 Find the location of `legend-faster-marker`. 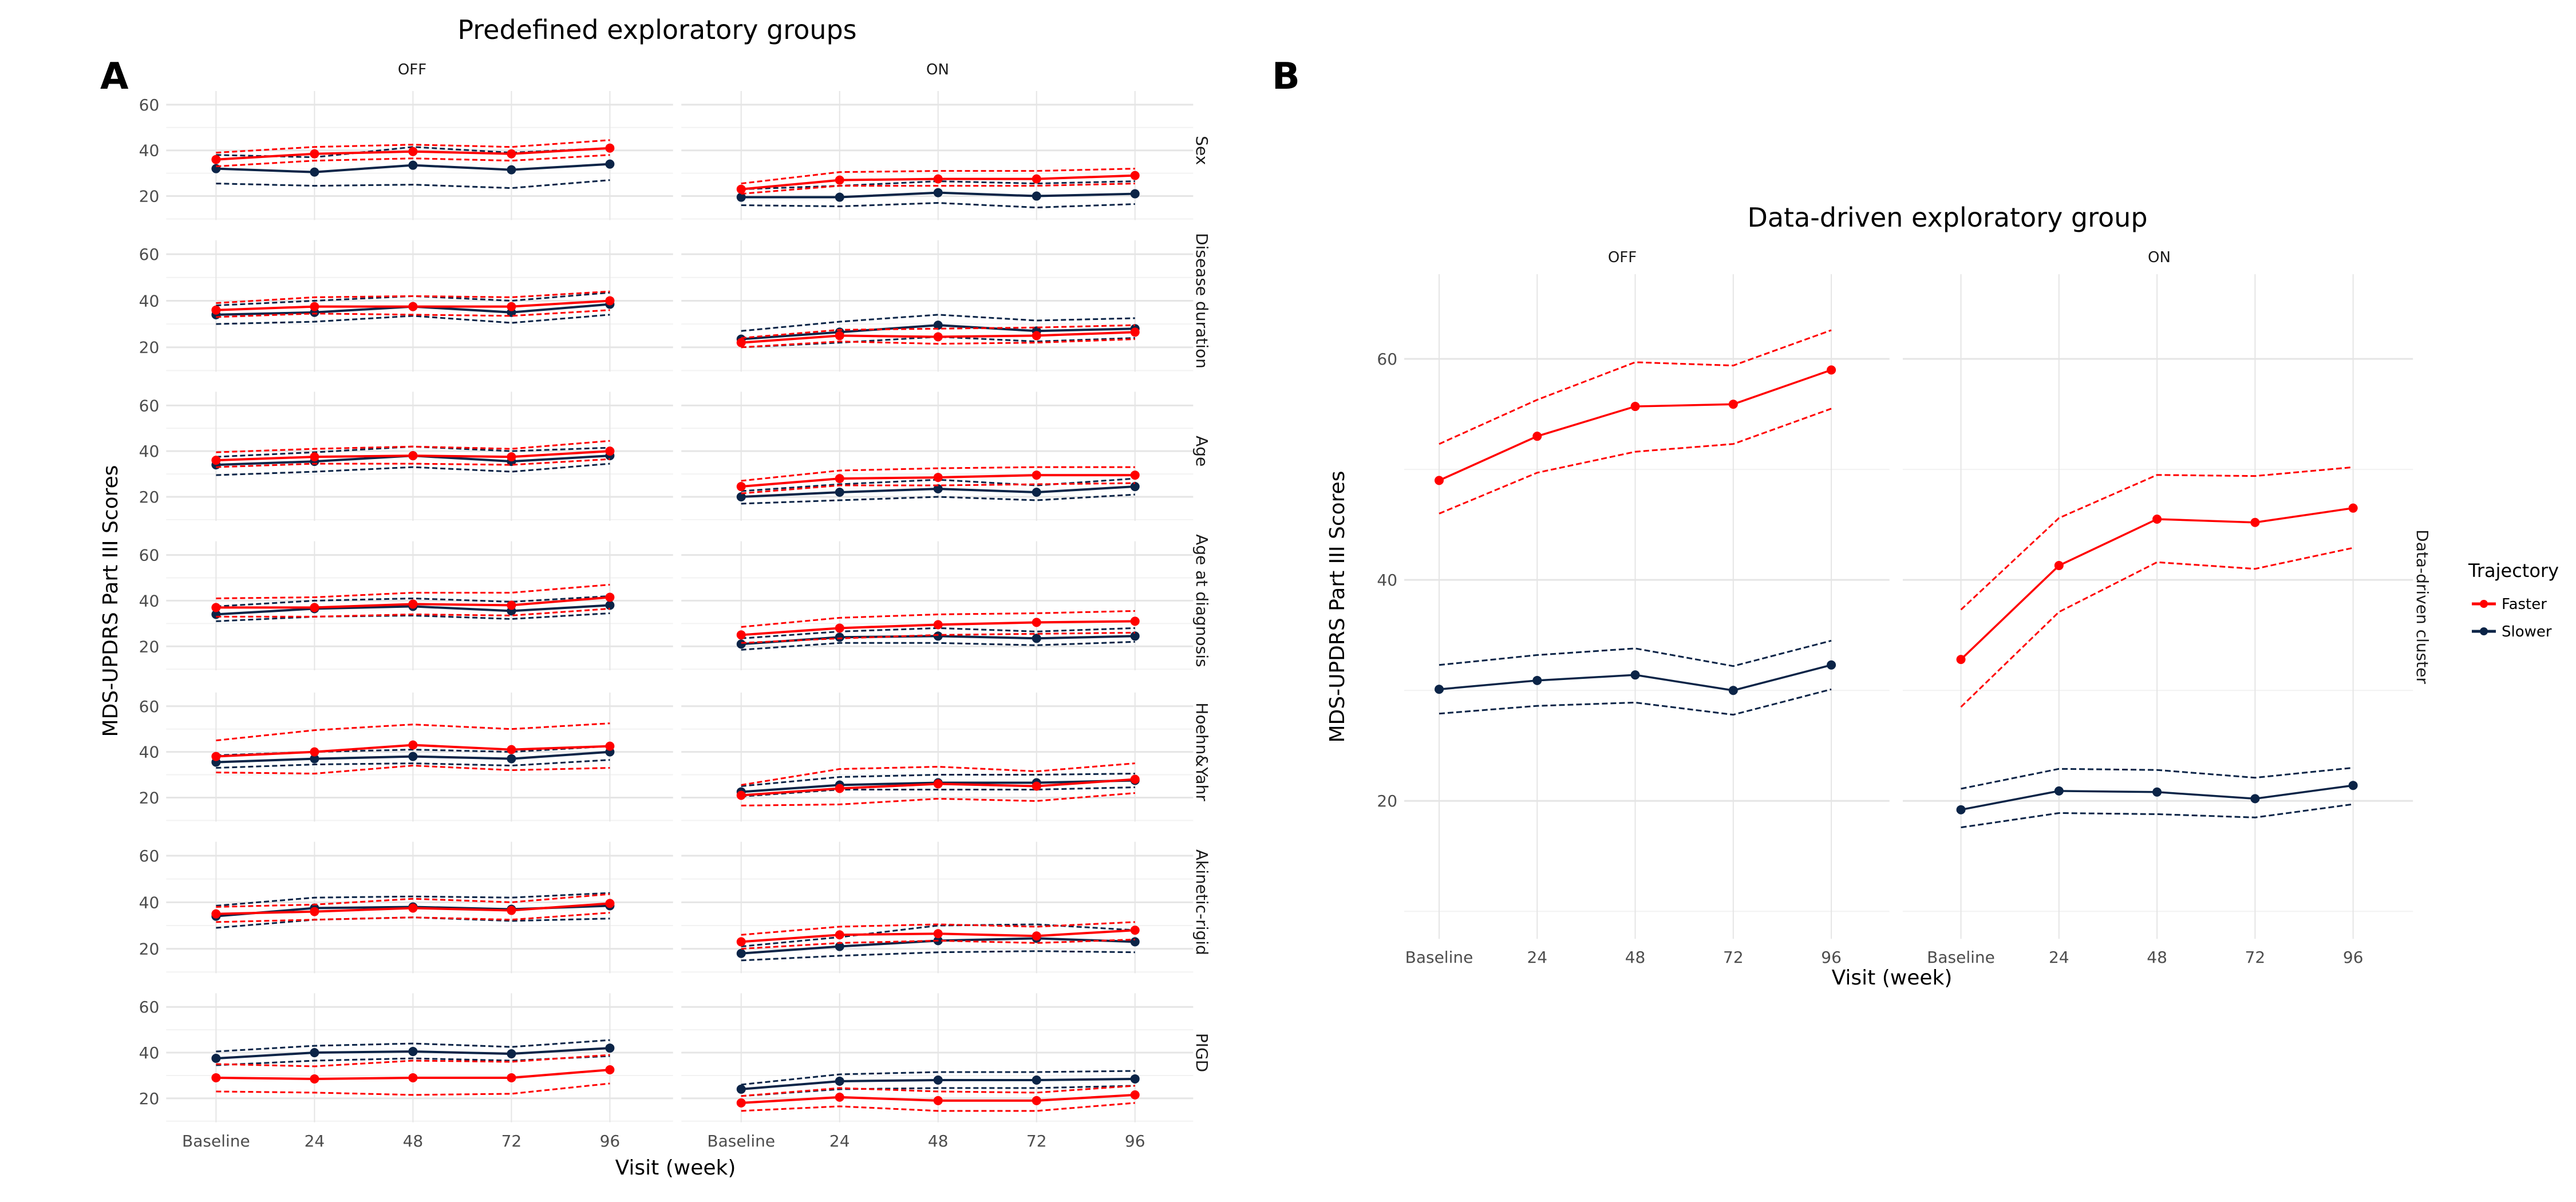

legend-faster-marker is located at coordinates (2484, 604).